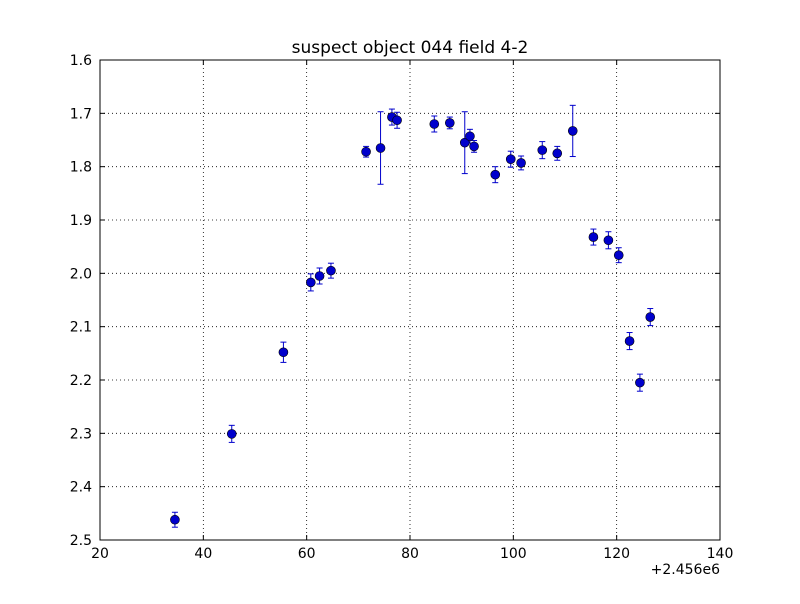  What do you see at coordinates (720, 554) in the screenshot?
I see `x-tick-label: 140` at bounding box center [720, 554].